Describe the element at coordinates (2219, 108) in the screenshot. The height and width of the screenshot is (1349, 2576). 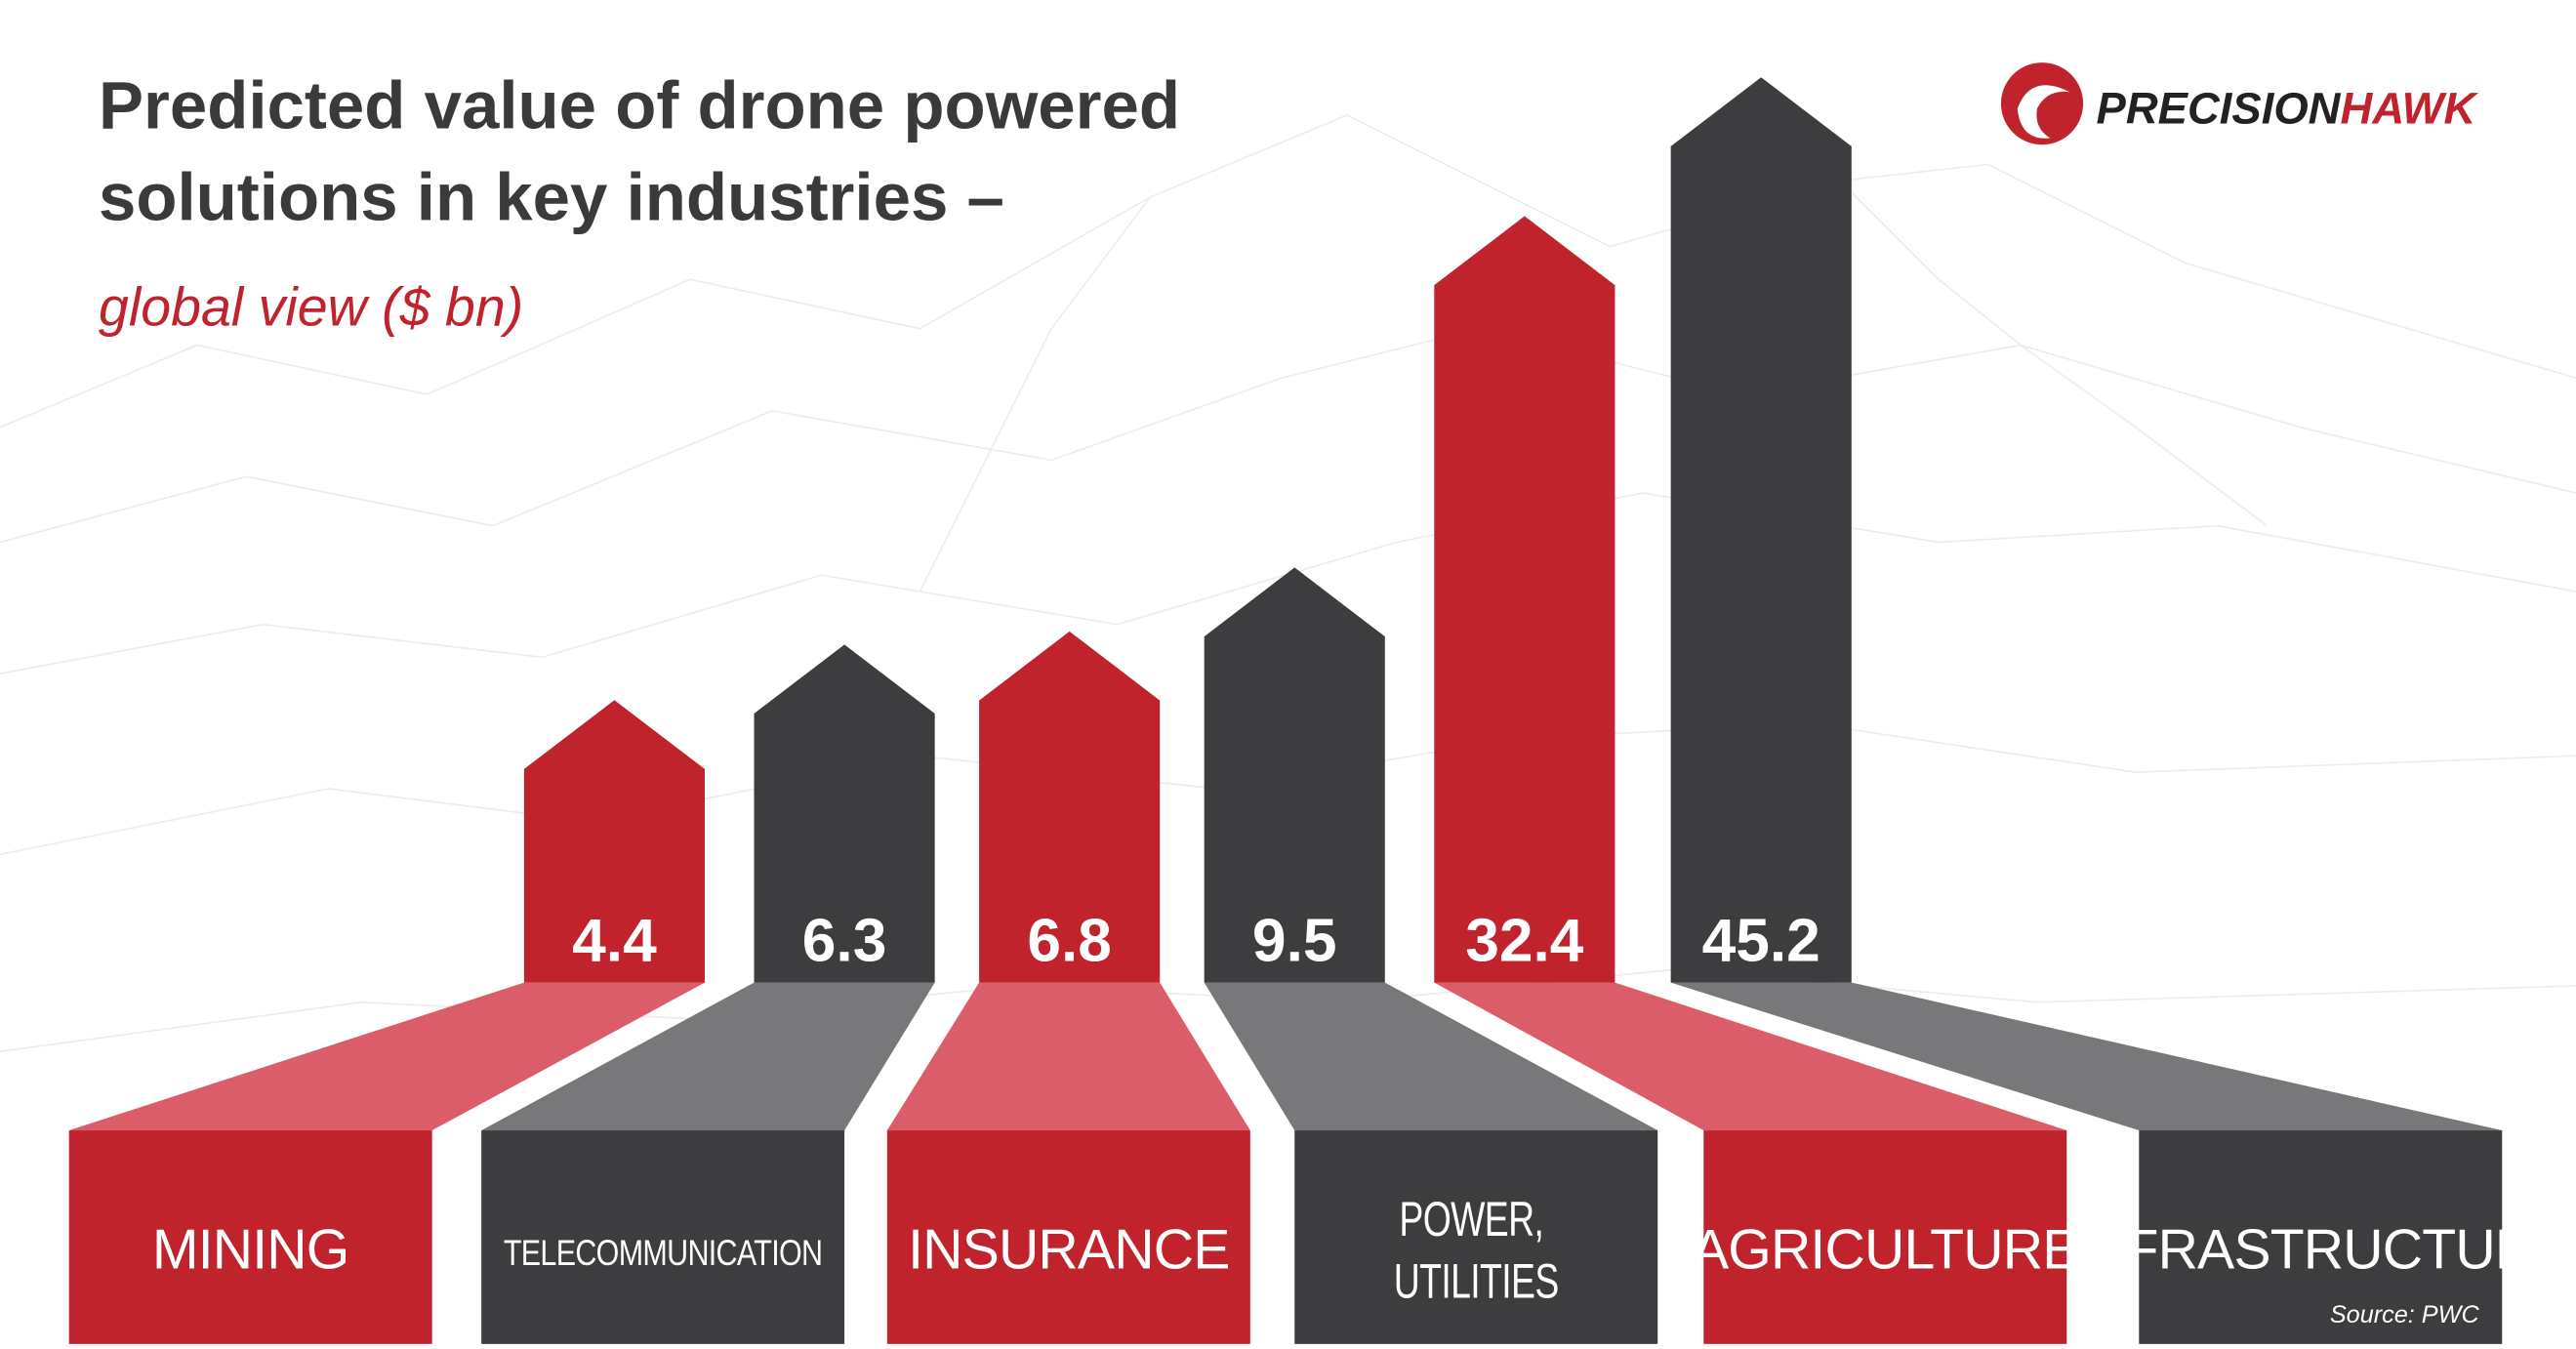
I see `logo-text-a: PRECISION` at that location.